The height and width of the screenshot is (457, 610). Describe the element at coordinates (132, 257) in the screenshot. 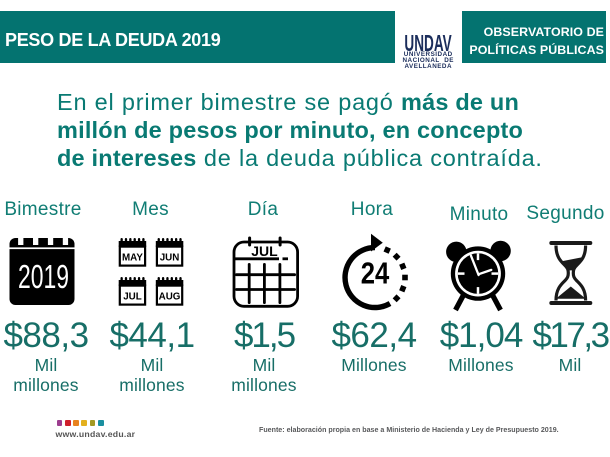

I see `svg-text: MAY` at that location.